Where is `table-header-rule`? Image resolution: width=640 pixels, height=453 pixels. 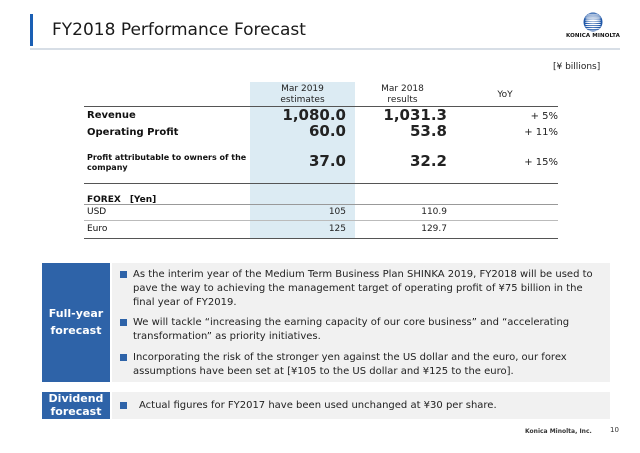 table-header-rule is located at coordinates (321, 106).